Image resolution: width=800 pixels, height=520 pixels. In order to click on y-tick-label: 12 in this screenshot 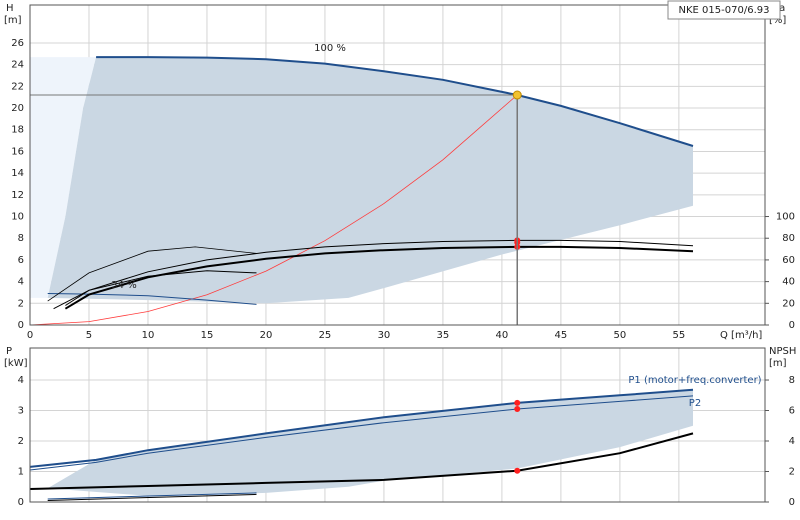, I will do `click(17, 195)`.